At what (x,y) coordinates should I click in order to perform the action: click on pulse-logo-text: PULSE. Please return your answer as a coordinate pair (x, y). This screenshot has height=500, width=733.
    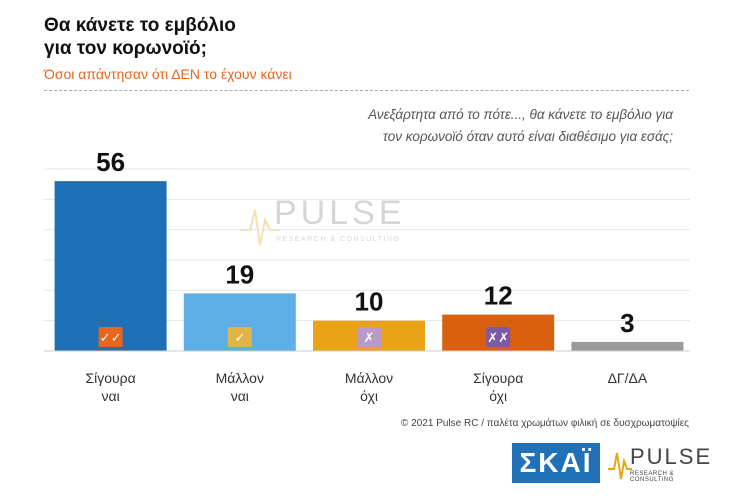
    Looking at the image, I should click on (671, 456).